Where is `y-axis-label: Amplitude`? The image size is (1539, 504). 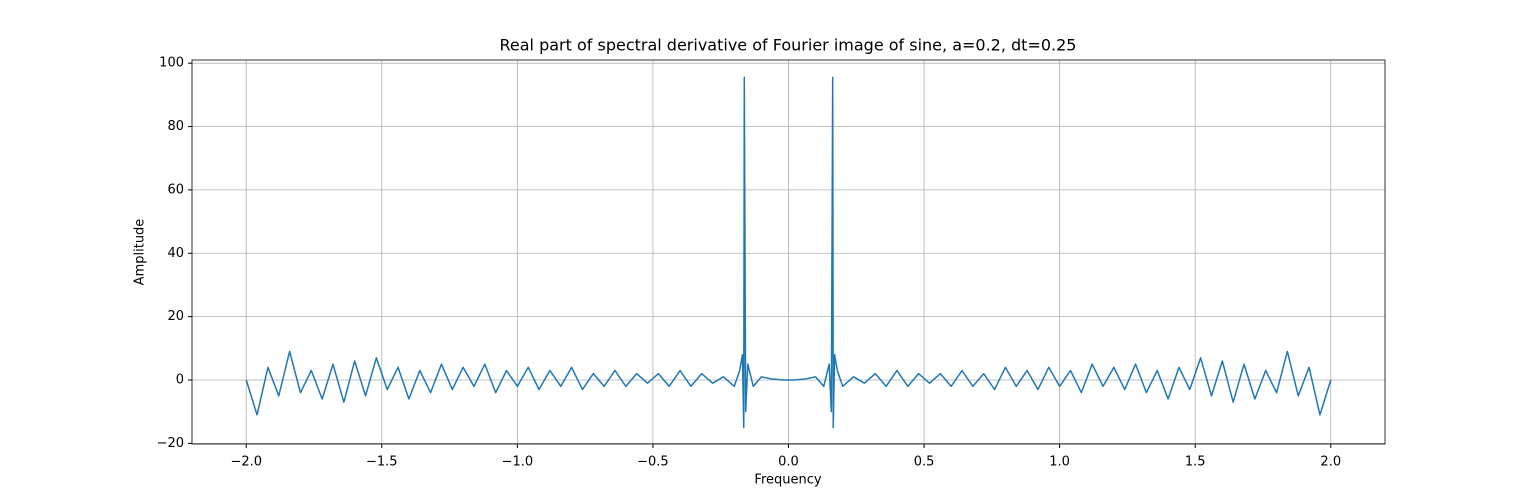 y-axis-label: Amplitude is located at coordinates (140, 252).